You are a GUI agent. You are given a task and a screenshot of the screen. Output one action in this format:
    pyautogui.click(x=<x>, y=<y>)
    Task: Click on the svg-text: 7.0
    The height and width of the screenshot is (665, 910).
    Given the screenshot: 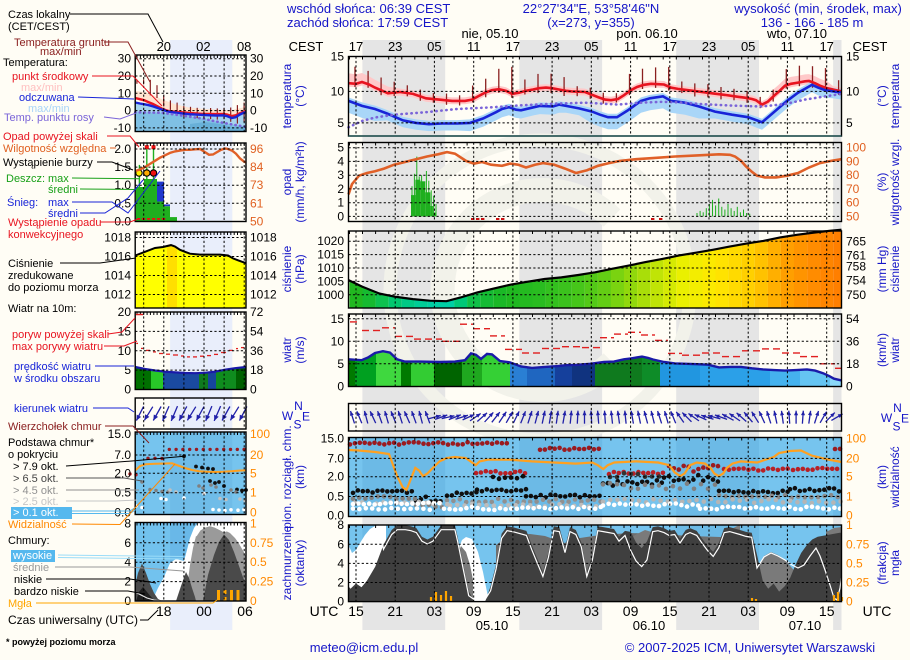 What is the action you would take?
    pyautogui.click(x=122, y=455)
    